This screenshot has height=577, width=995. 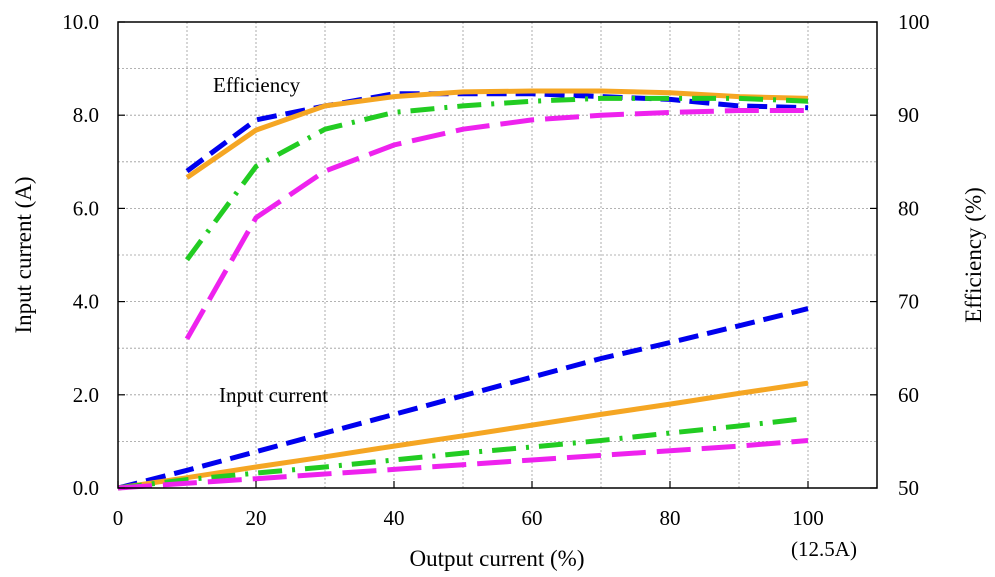 I want to click on left-y-tick-label: 2.0, so click(x=86, y=395).